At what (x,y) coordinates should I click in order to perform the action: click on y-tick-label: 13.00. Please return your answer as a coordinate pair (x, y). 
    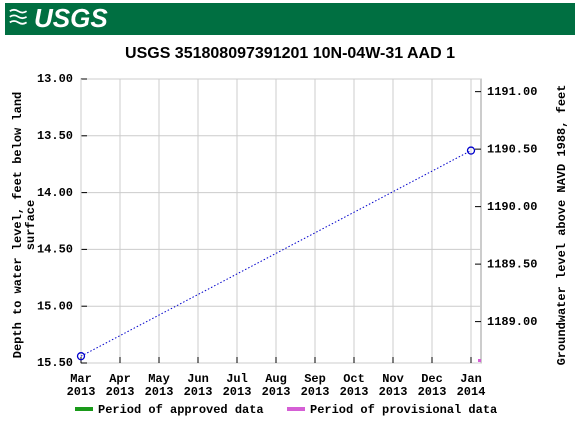
    Looking at the image, I should click on (55, 79).